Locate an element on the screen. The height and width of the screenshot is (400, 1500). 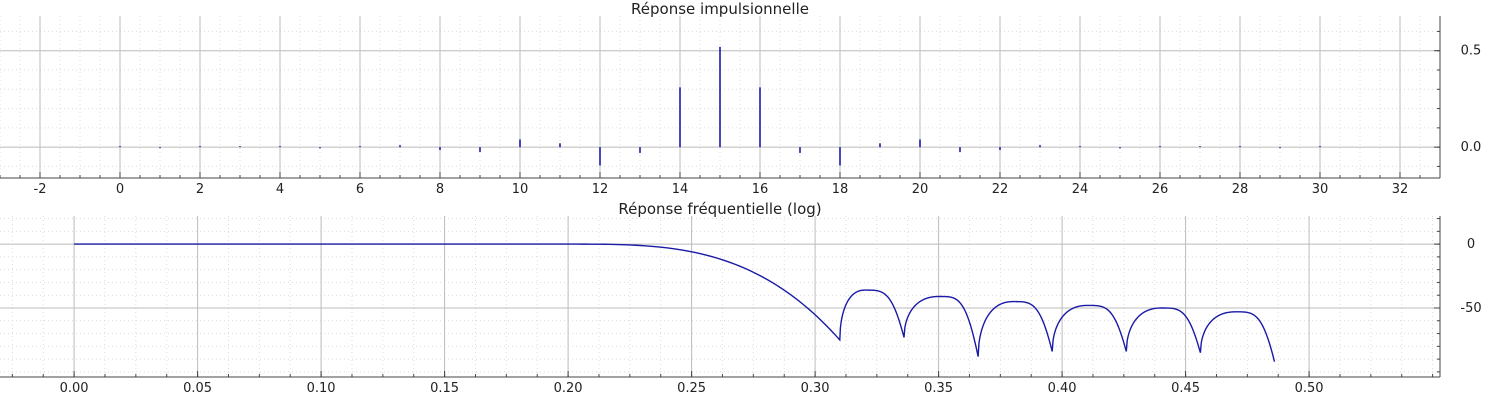
x-tick-label: 0.50 is located at coordinates (1309, 388).